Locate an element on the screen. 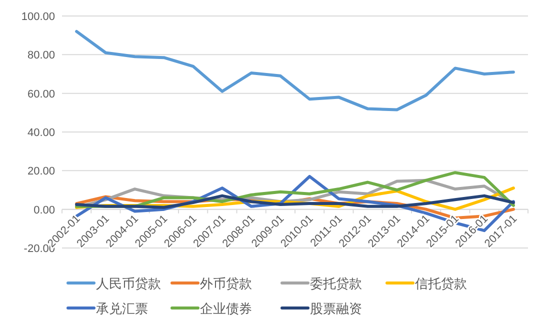 The width and height of the screenshot is (550, 330). y-tick-label: 80.00 is located at coordinates (41, 56).